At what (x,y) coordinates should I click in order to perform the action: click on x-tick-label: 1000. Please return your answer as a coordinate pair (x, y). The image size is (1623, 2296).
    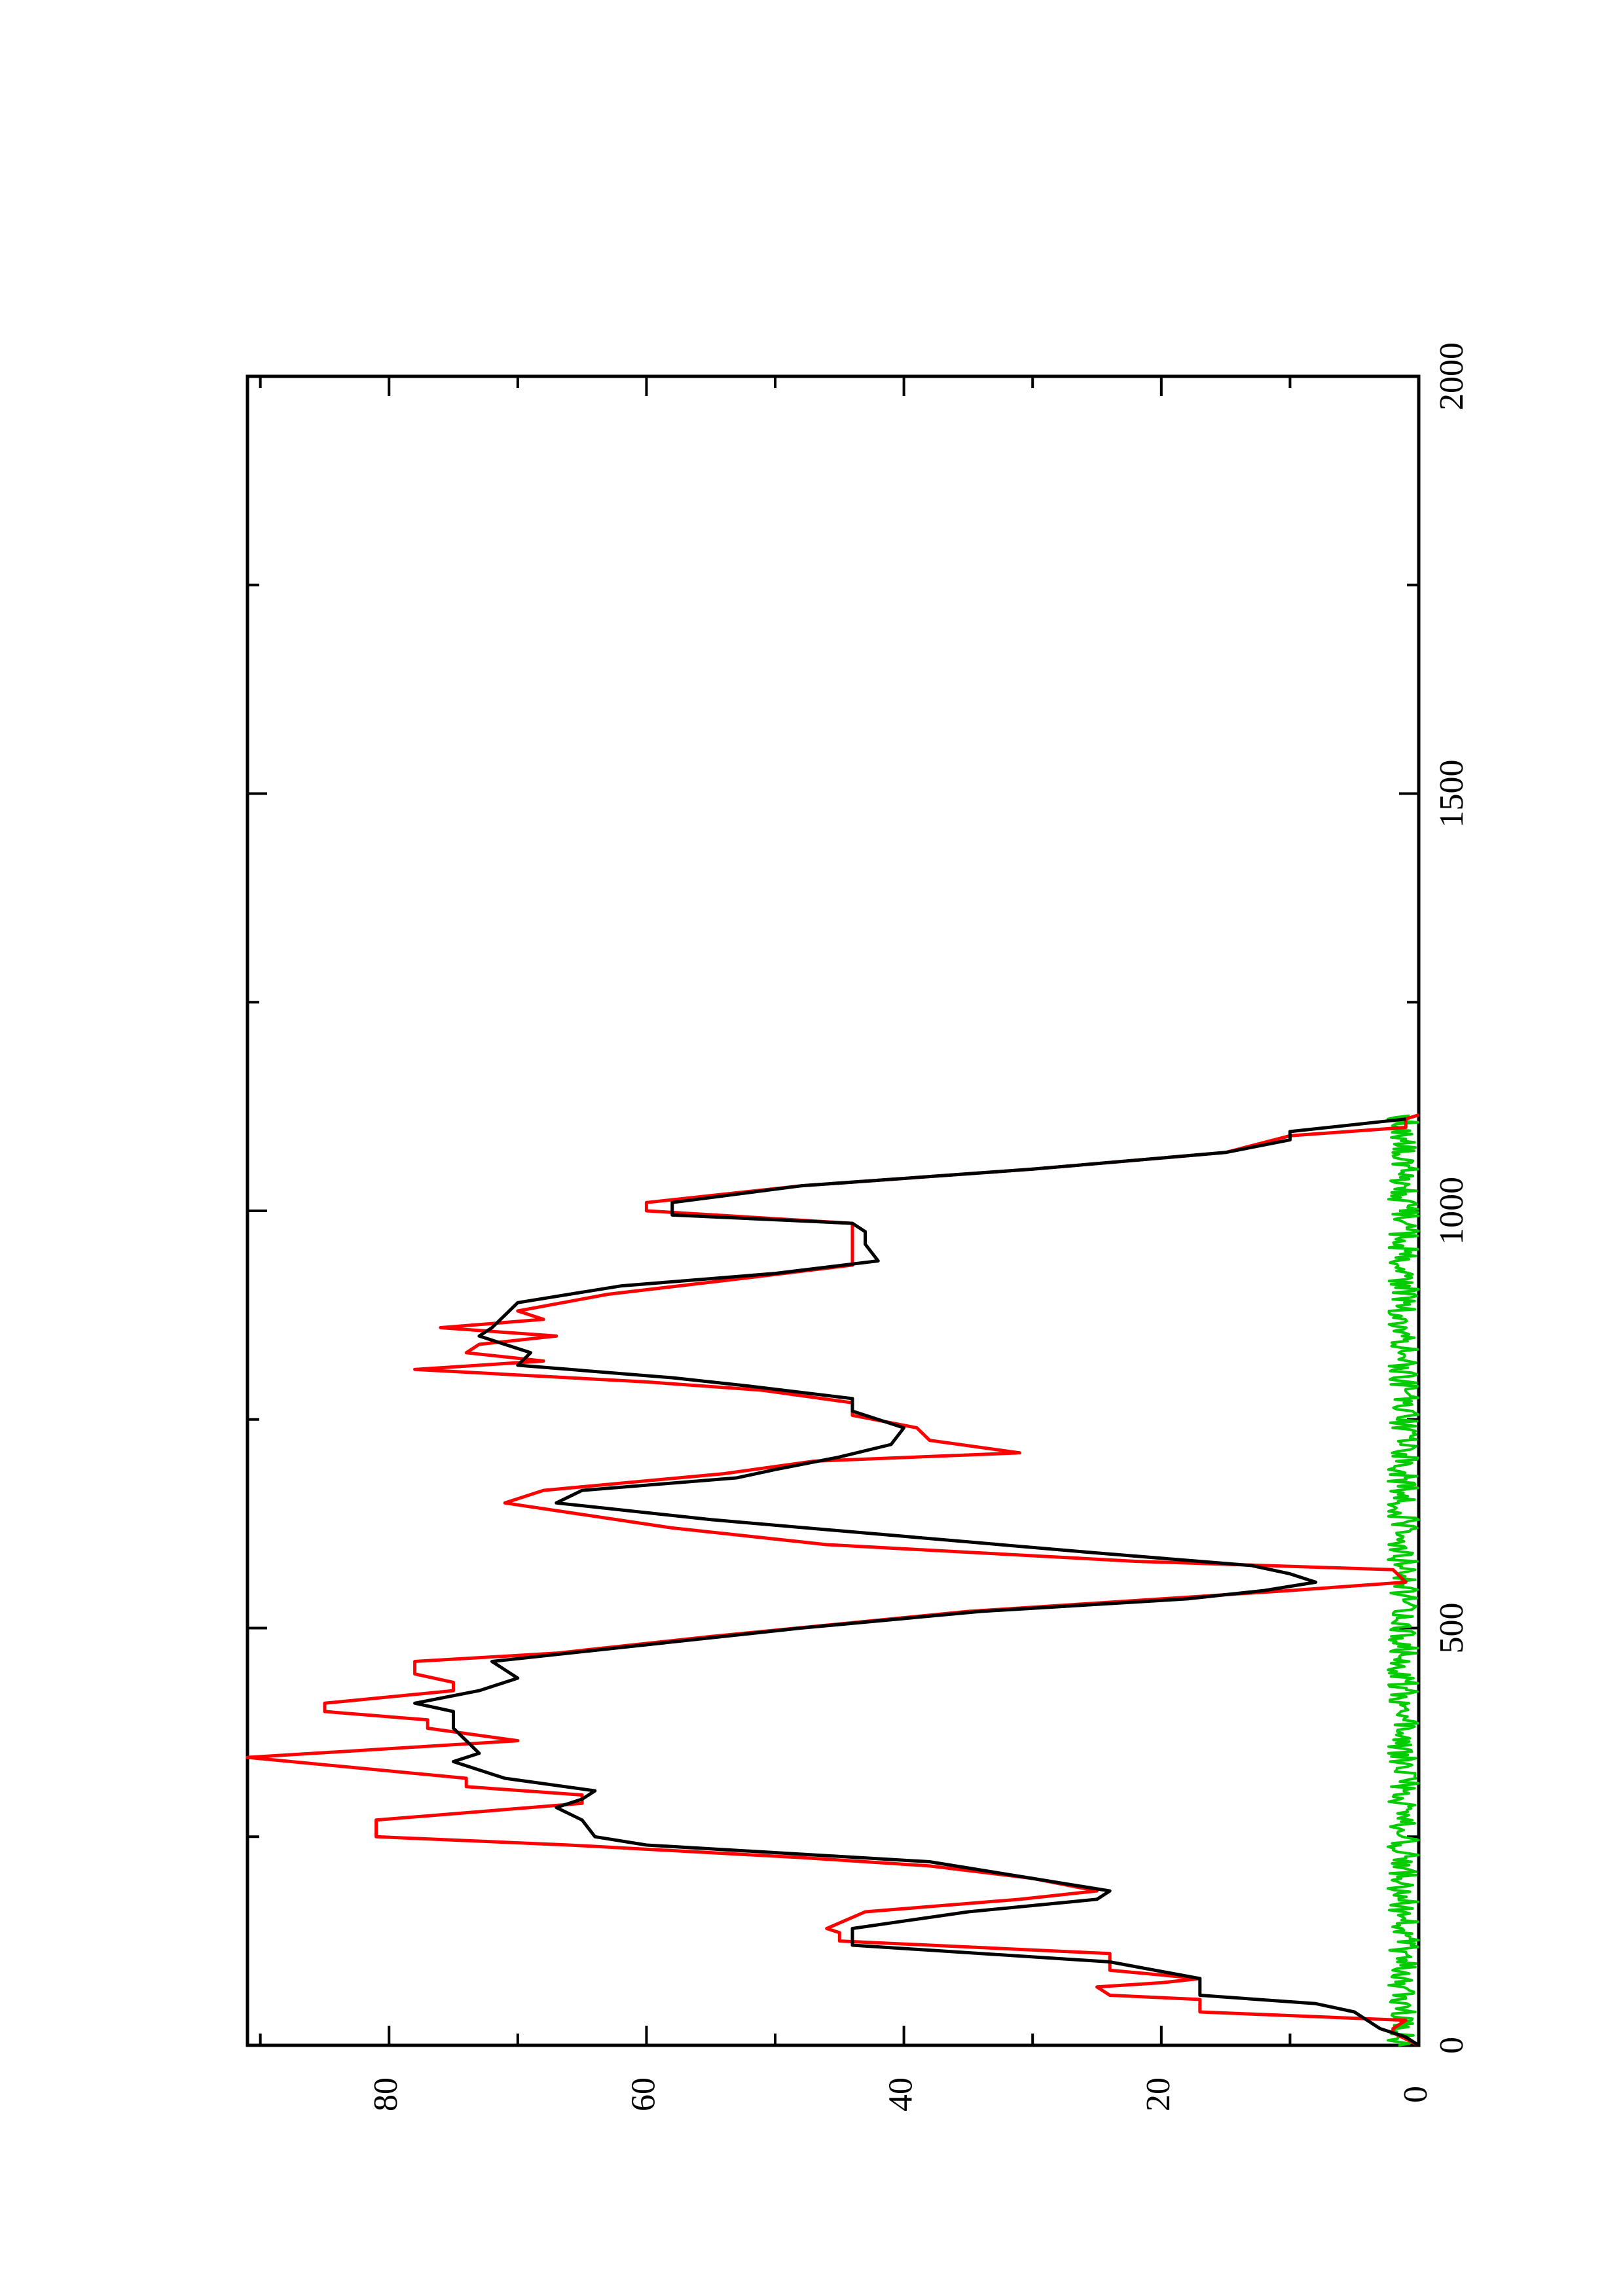
    Looking at the image, I should click on (1451, 1211).